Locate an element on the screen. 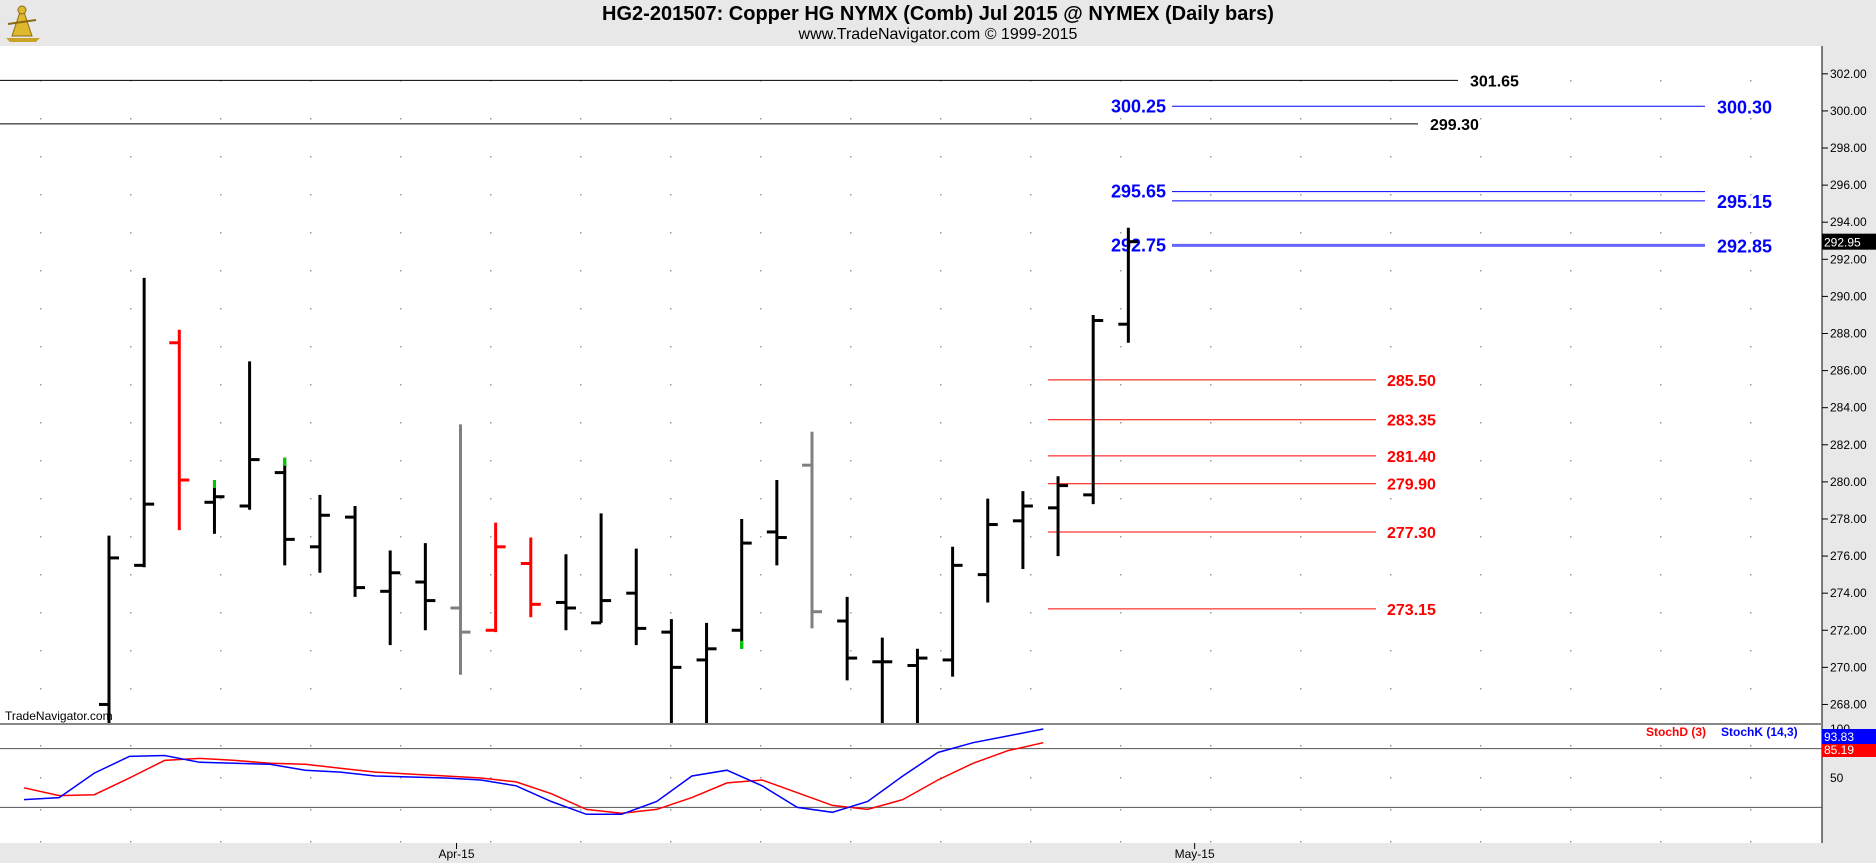 The height and width of the screenshot is (863, 1876). y-tick-label: 290.00 is located at coordinates (1848, 296).